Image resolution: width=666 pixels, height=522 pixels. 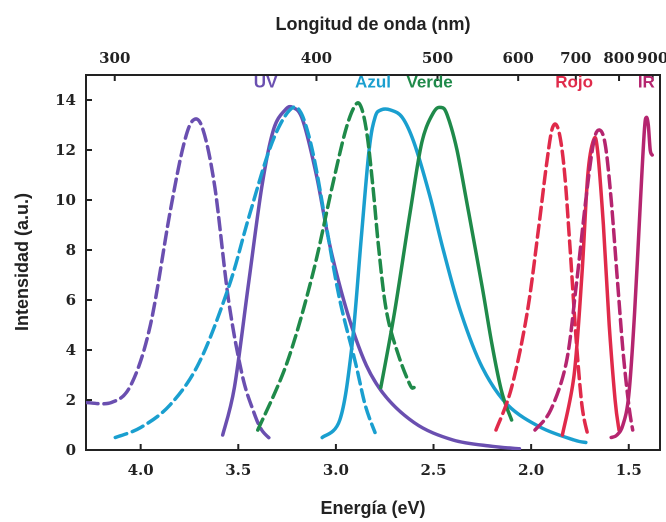 What do you see at coordinates (437, 58) in the screenshot?
I see `x2-tick-label: 500` at bounding box center [437, 58].